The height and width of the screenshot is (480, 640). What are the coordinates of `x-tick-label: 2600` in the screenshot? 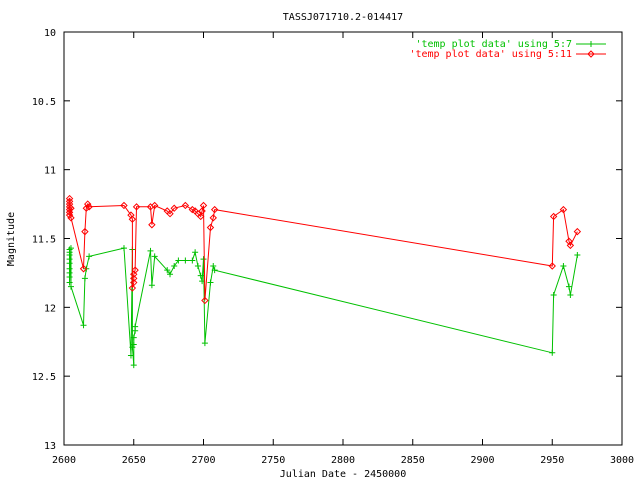 It's located at (64, 460).